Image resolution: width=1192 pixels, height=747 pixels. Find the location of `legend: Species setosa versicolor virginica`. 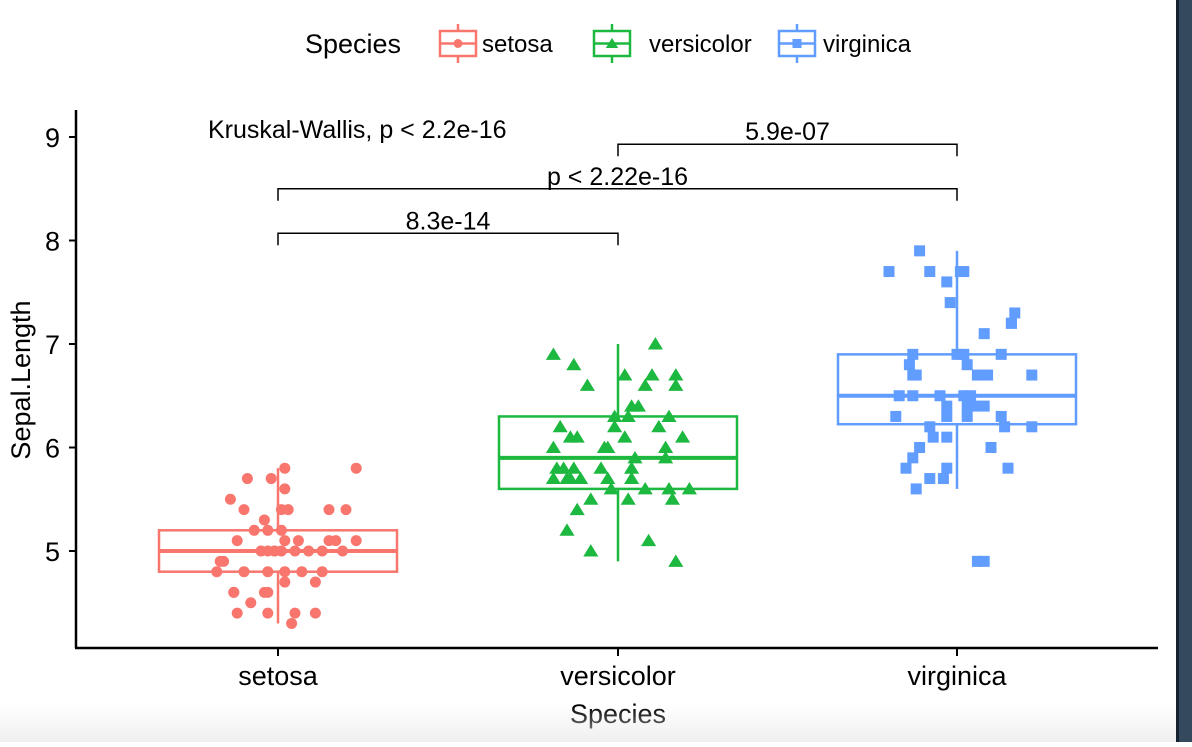

legend: Species setosa versicolor virginica is located at coordinates (608, 43).